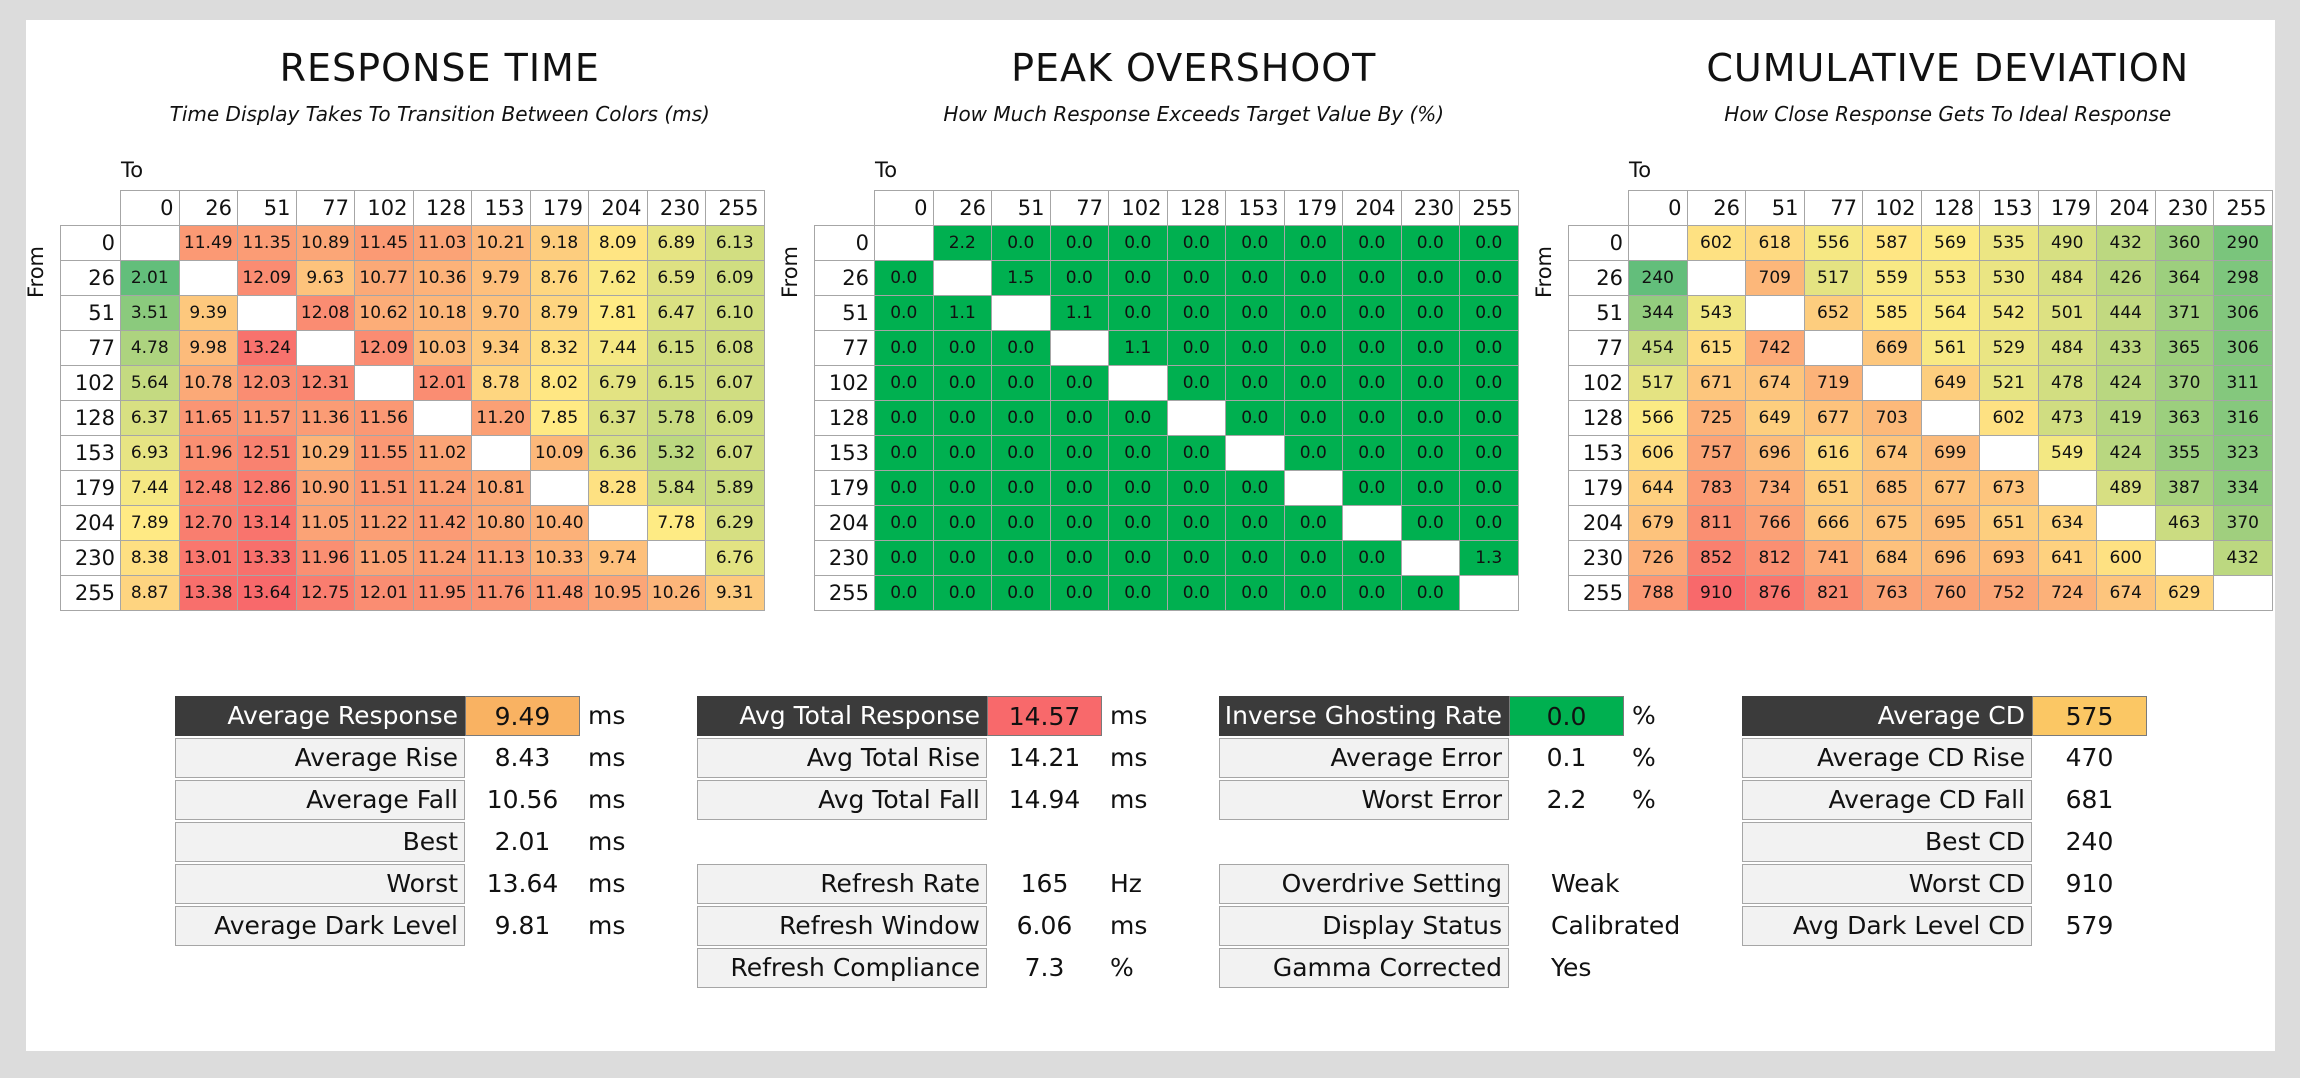 The width and height of the screenshot is (2300, 1078). Describe the element at coordinates (934, 758) in the screenshot. I see `stat-total-row: Avg Total Rise 14.21 ms` at that location.